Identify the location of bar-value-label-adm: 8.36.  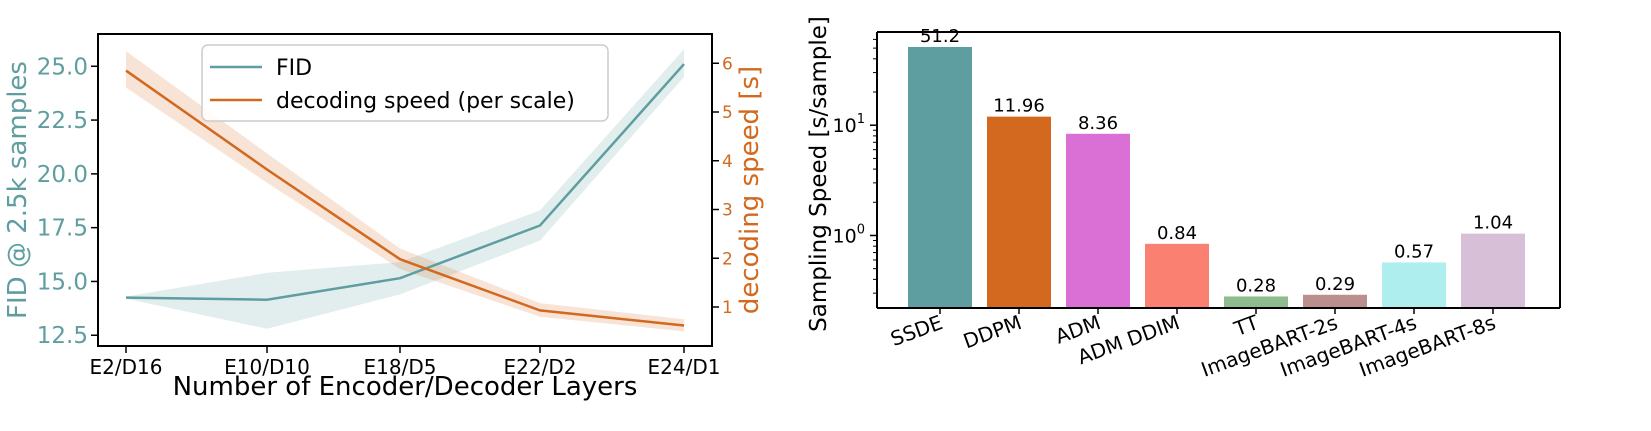
(1098, 123).